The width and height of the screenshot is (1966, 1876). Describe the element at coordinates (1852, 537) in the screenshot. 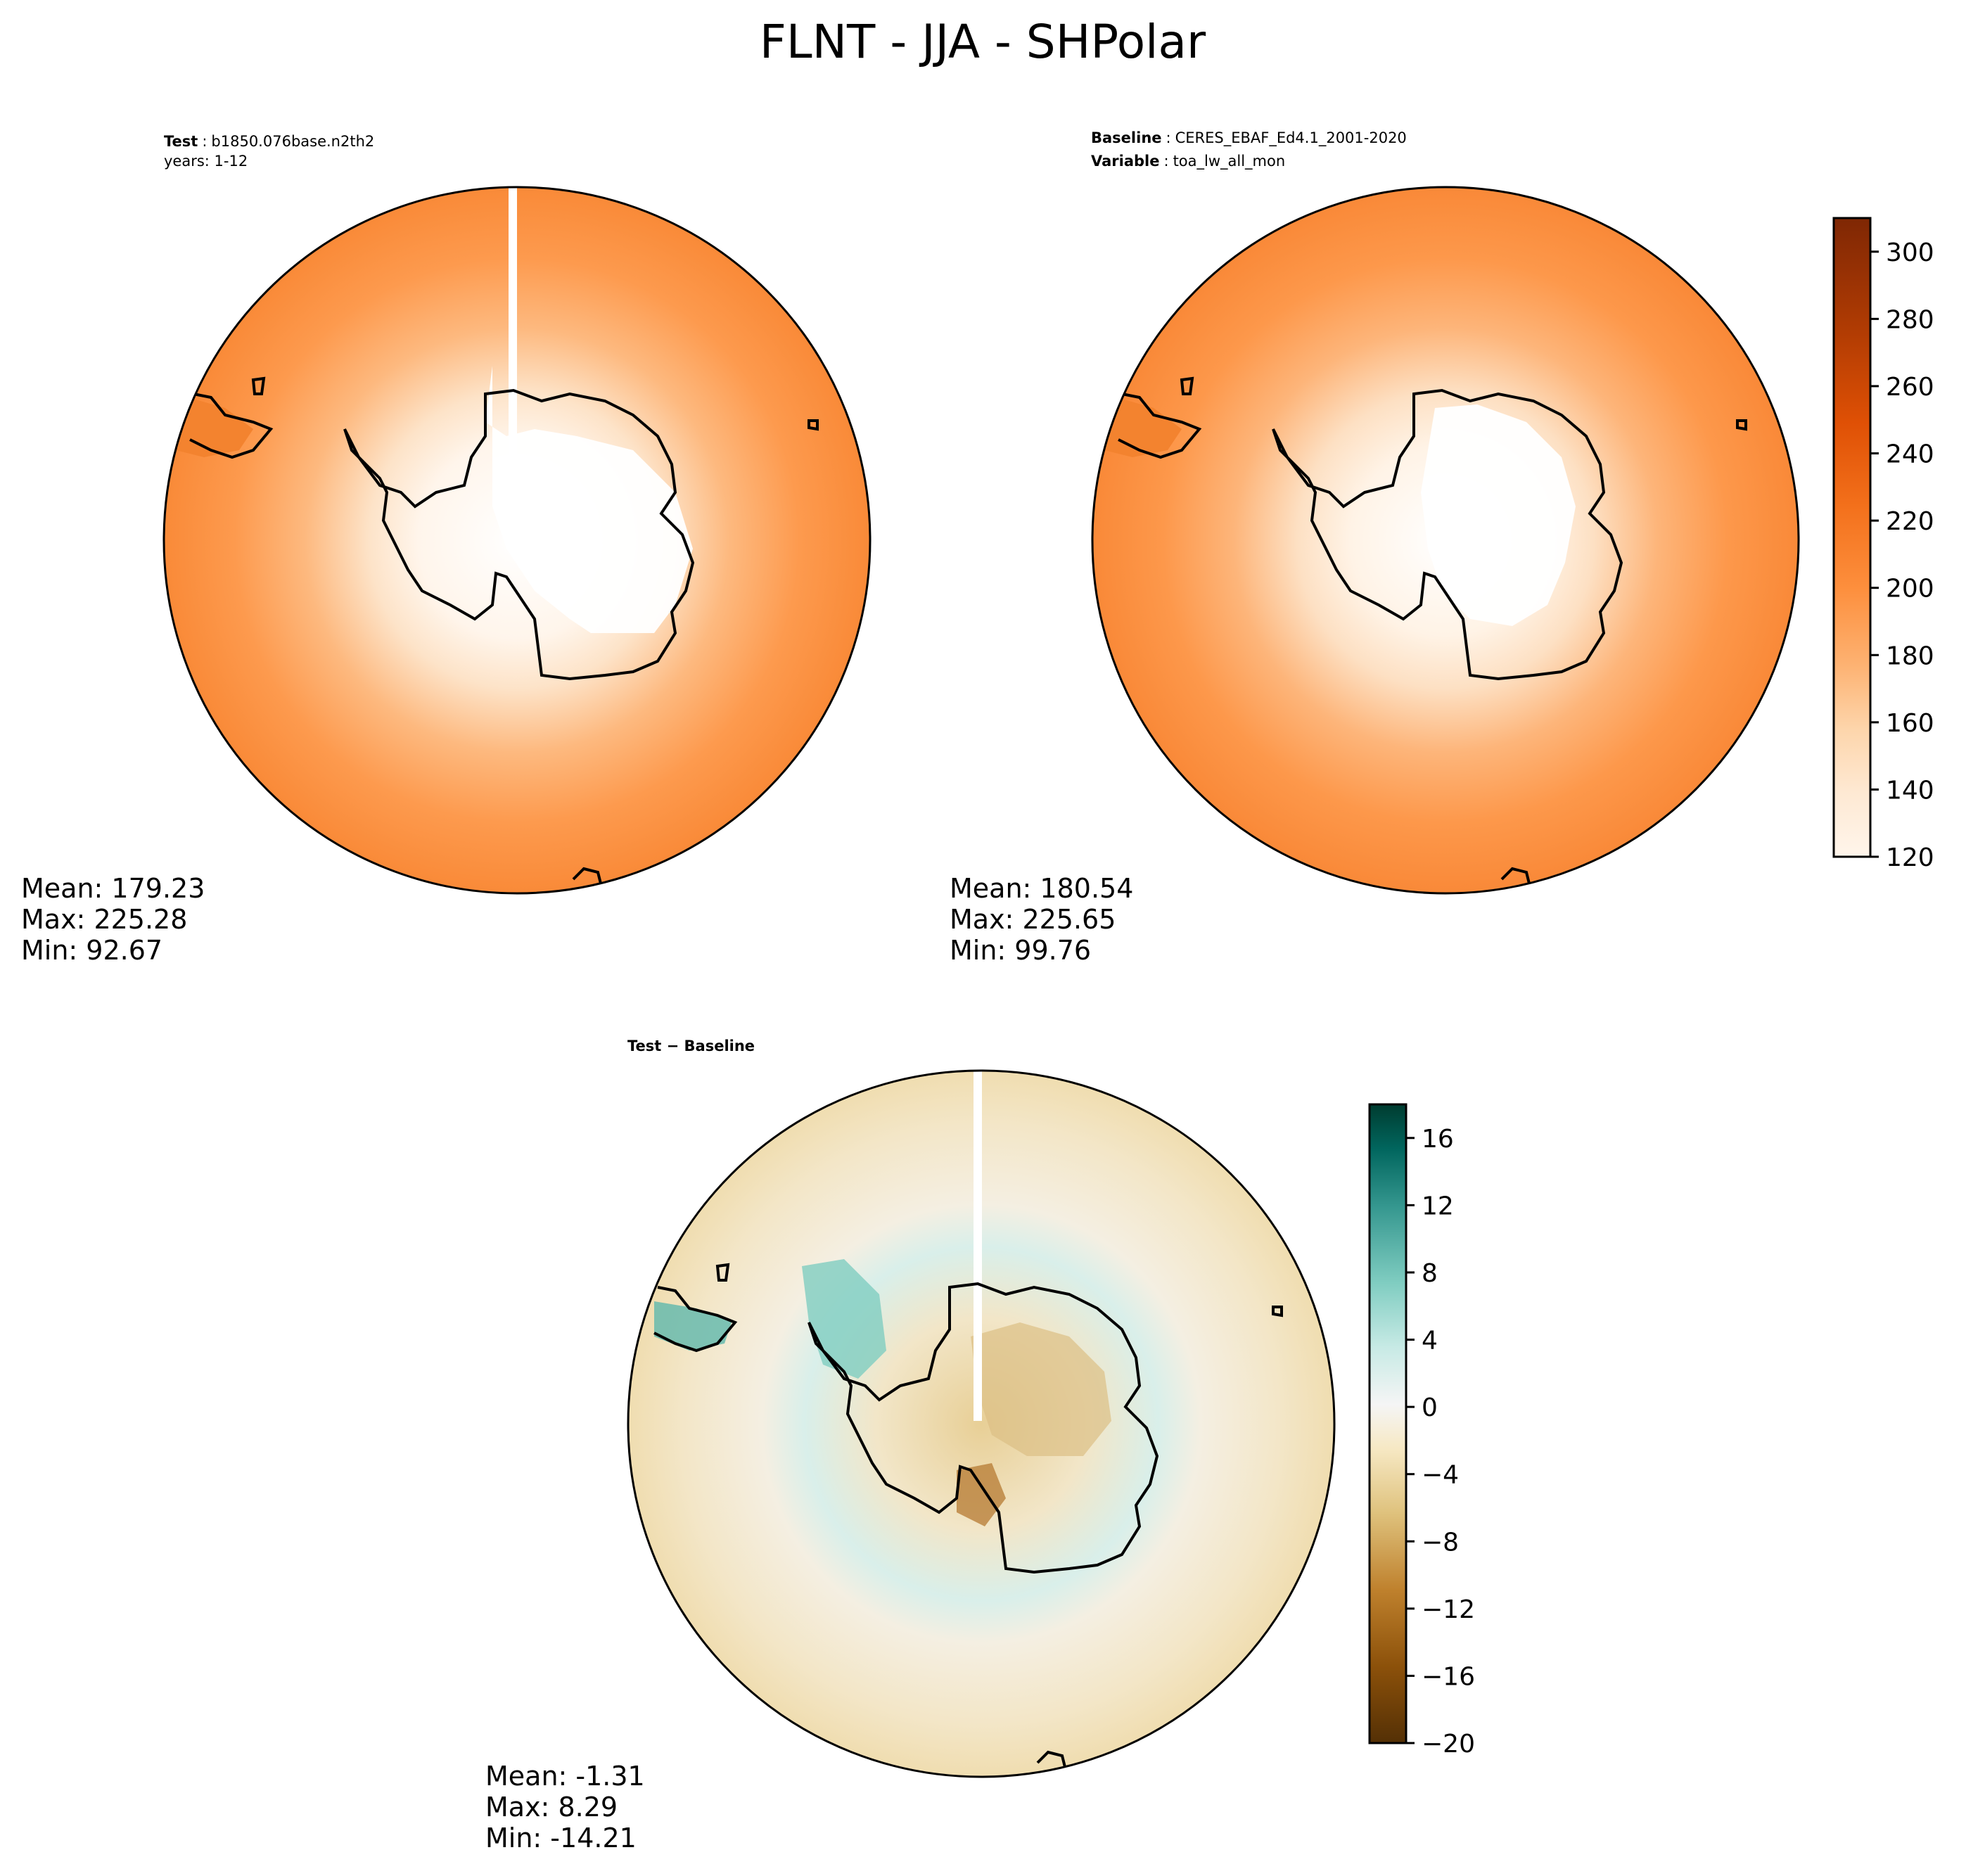

I see `main-colorbar-bar` at that location.